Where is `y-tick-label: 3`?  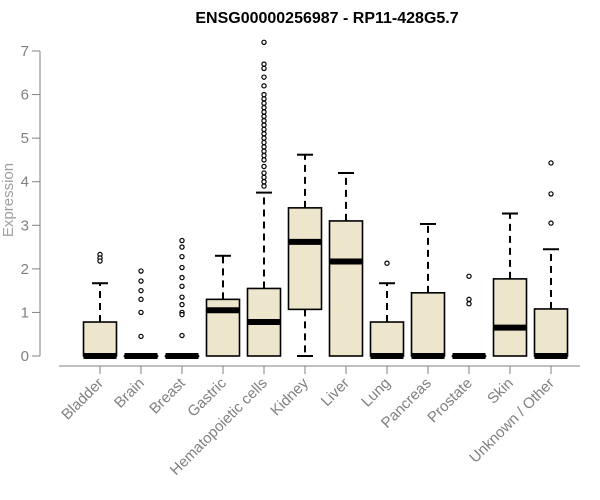
y-tick-label: 3 is located at coordinates (25, 225).